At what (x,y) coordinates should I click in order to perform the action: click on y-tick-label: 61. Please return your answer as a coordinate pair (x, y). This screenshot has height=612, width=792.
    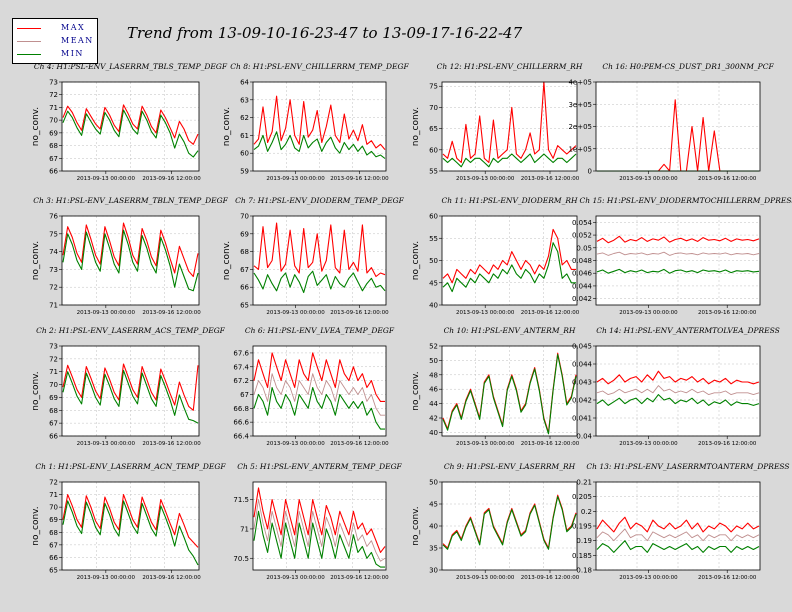
    Looking at the image, I should click on (244, 136).